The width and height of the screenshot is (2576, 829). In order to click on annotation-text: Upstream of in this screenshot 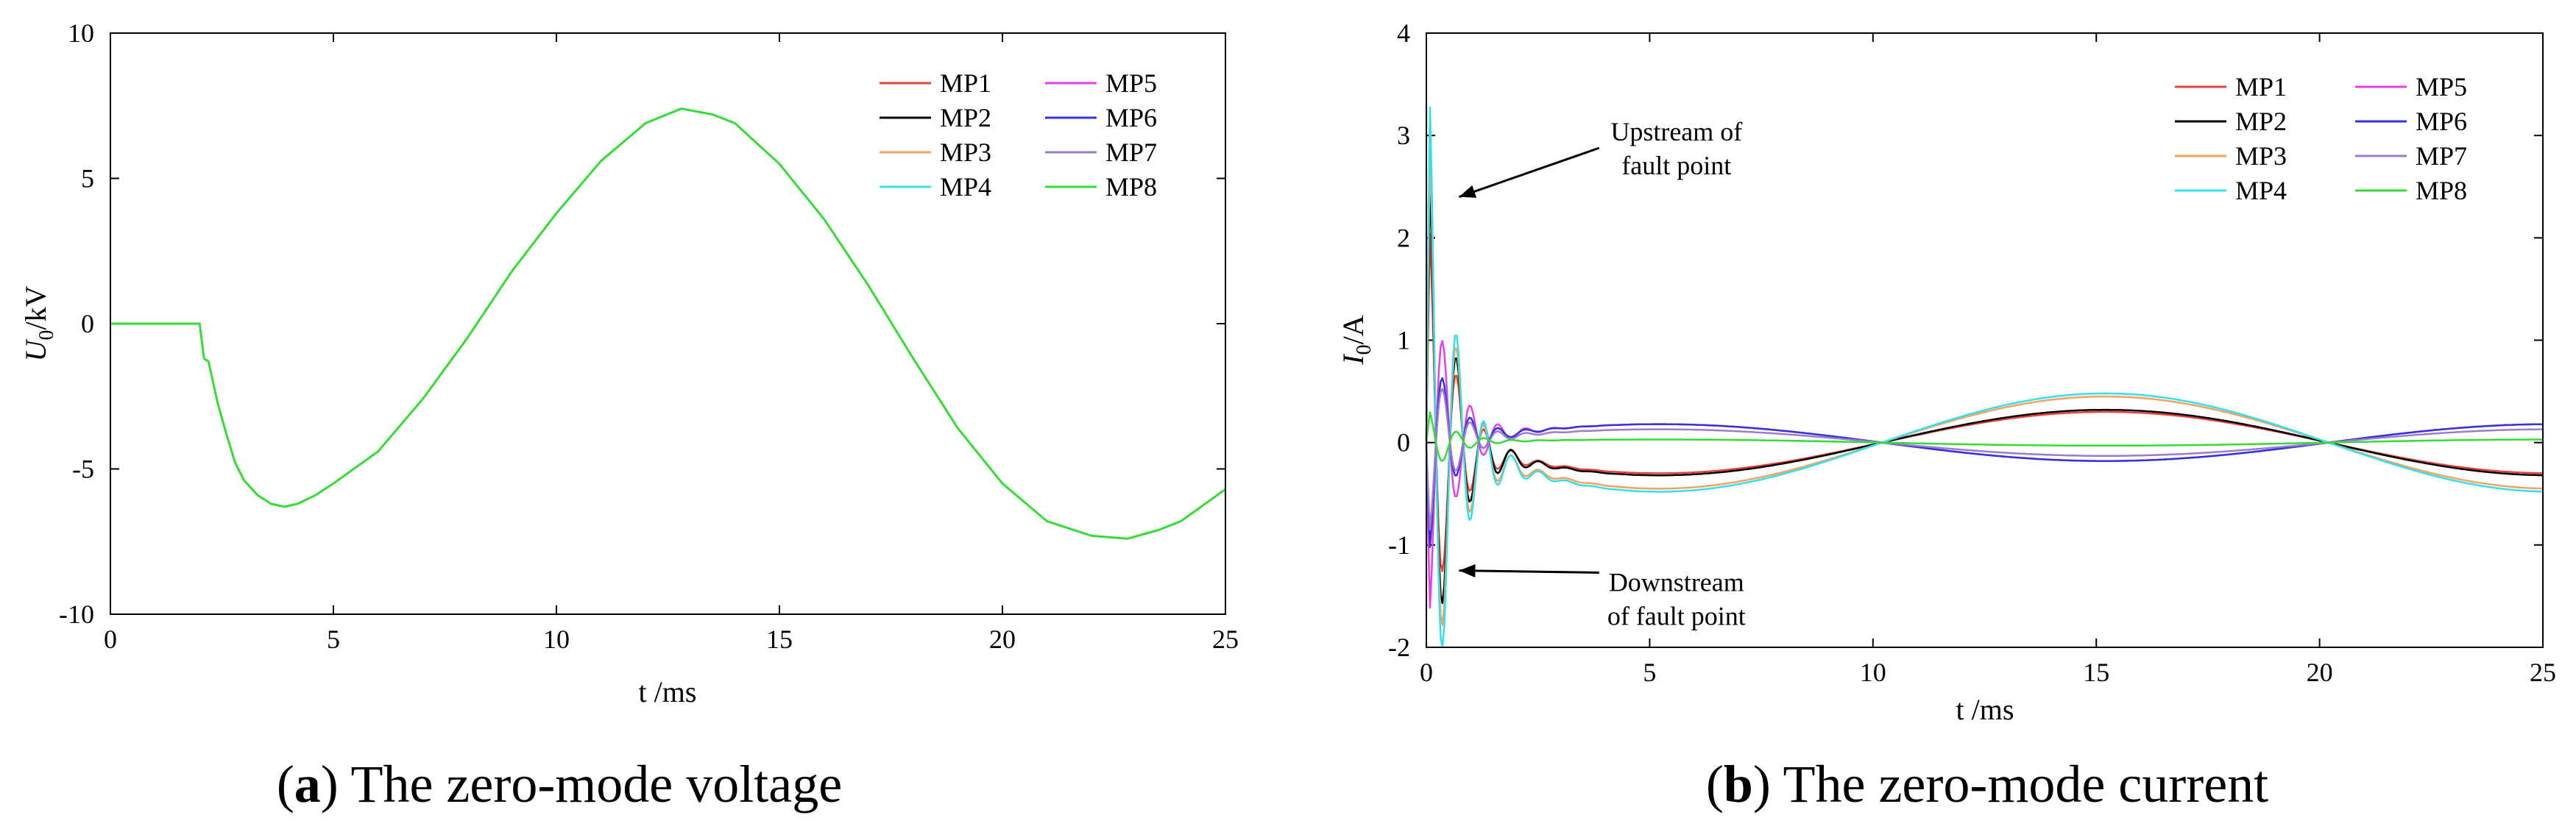, I will do `click(1676, 131)`.